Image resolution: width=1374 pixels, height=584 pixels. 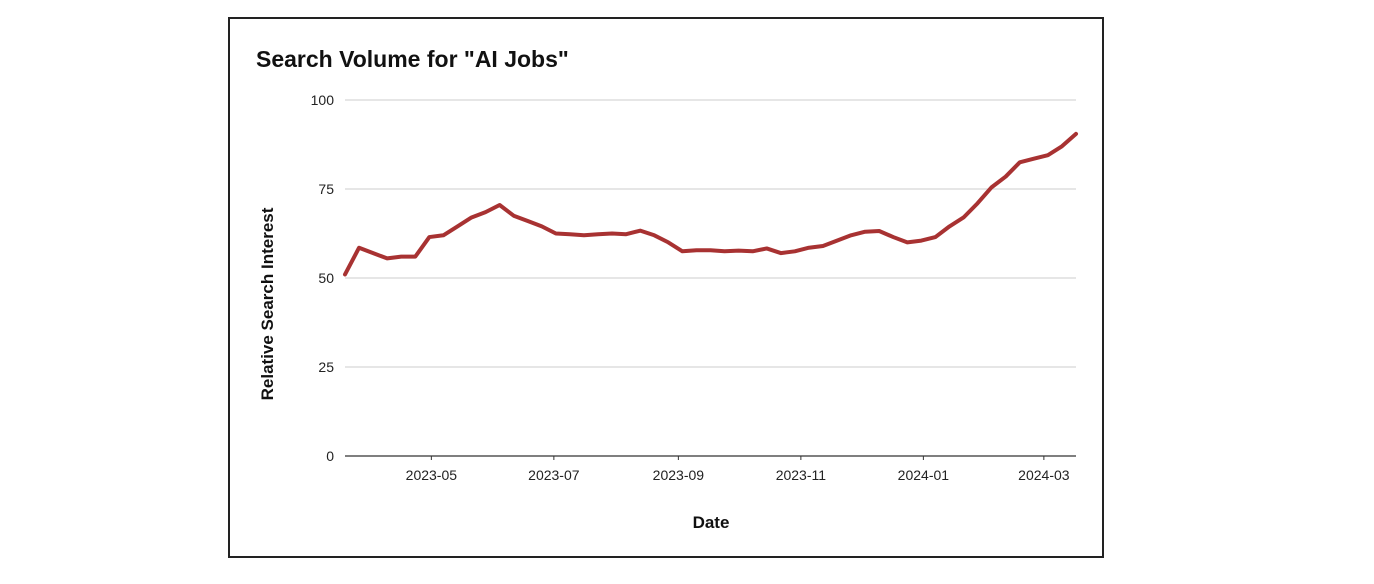 What do you see at coordinates (924, 475) in the screenshot?
I see `x-tick-label: 2024-01` at bounding box center [924, 475].